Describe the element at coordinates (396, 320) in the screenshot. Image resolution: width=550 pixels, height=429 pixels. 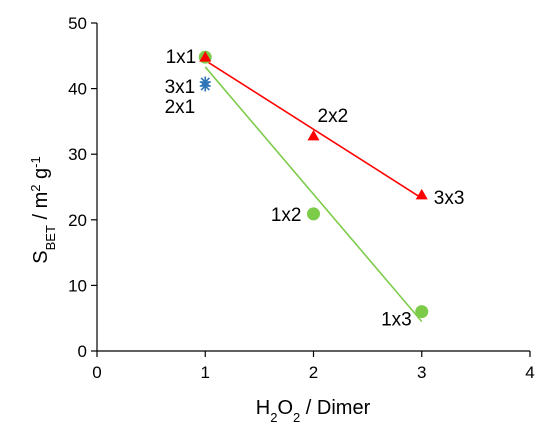
I see `point-label: 1x3` at that location.